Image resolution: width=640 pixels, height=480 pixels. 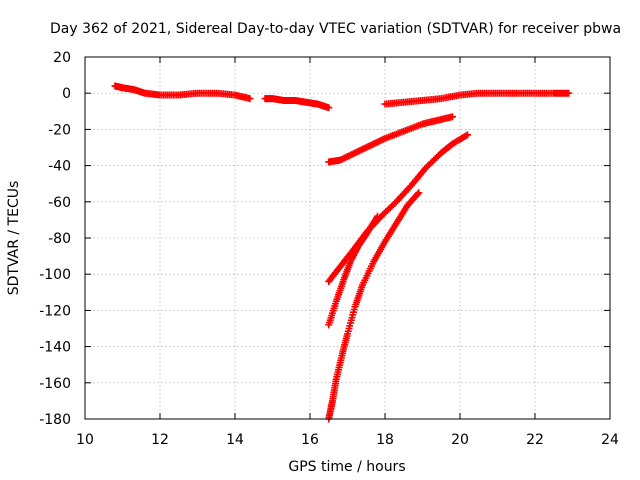 I want to click on x-axis-label: GPS time / hours, so click(x=346, y=467).